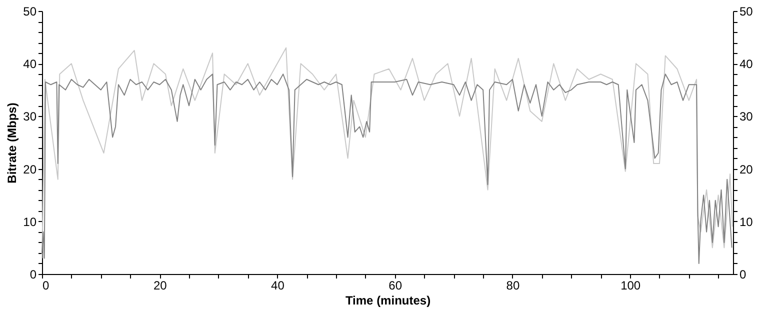  Describe the element at coordinates (513, 285) in the screenshot. I see `x-tick-label: 80` at that location.